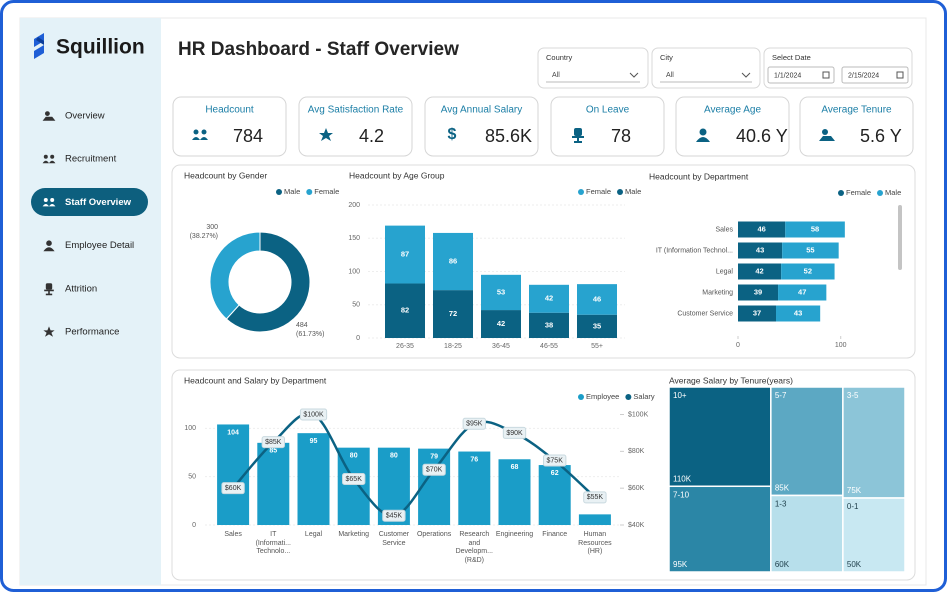  Describe the element at coordinates (757, 312) in the screenshot. I see `data-label: 37` at that location.